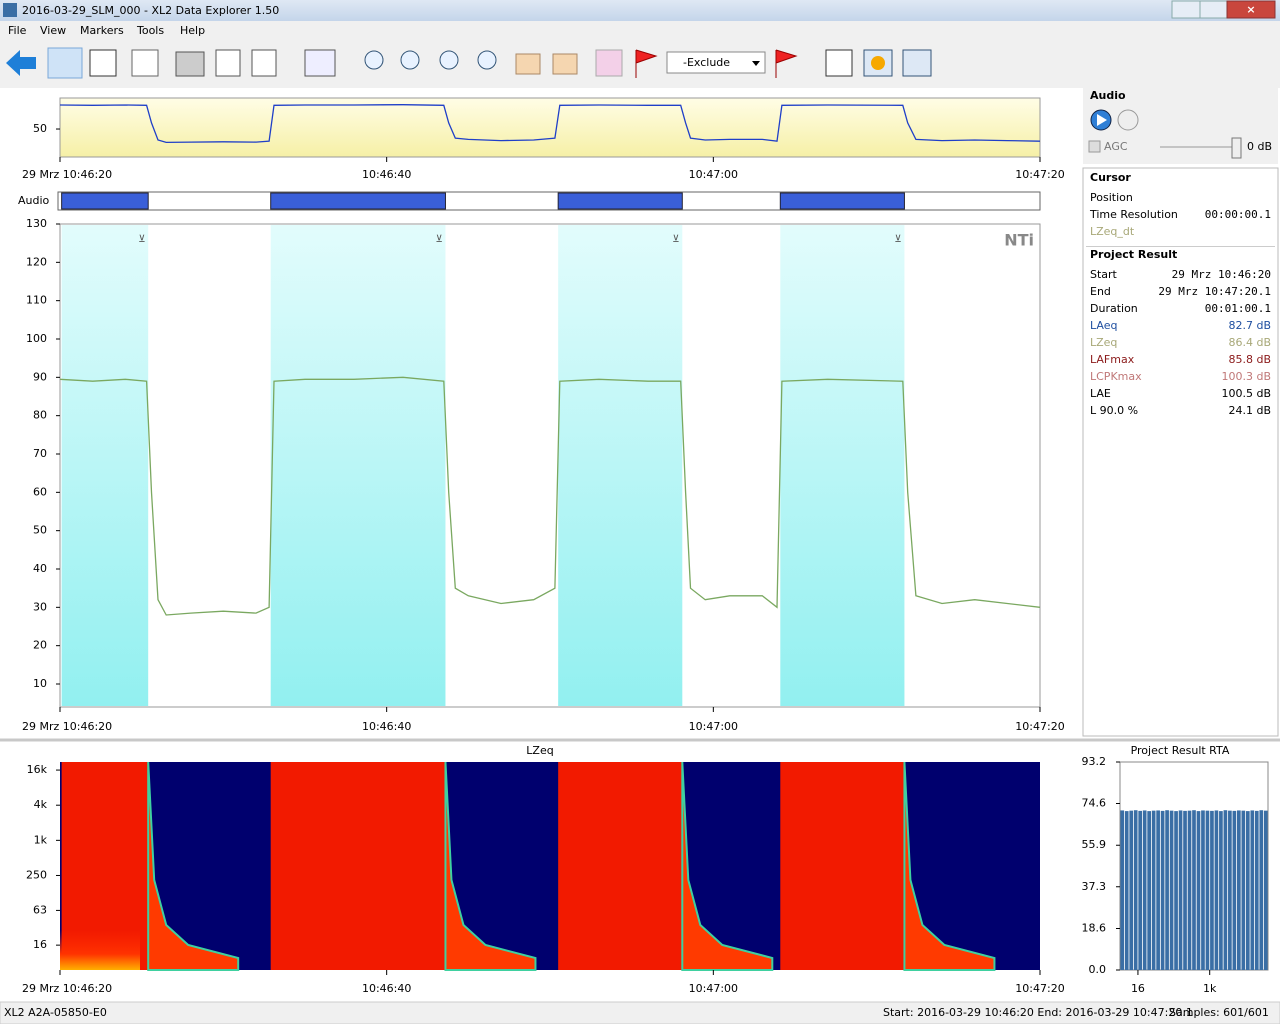 The height and width of the screenshot is (1028, 1280). I want to click on status-device: XL2 A2A-05850-E0, so click(55, 1012).